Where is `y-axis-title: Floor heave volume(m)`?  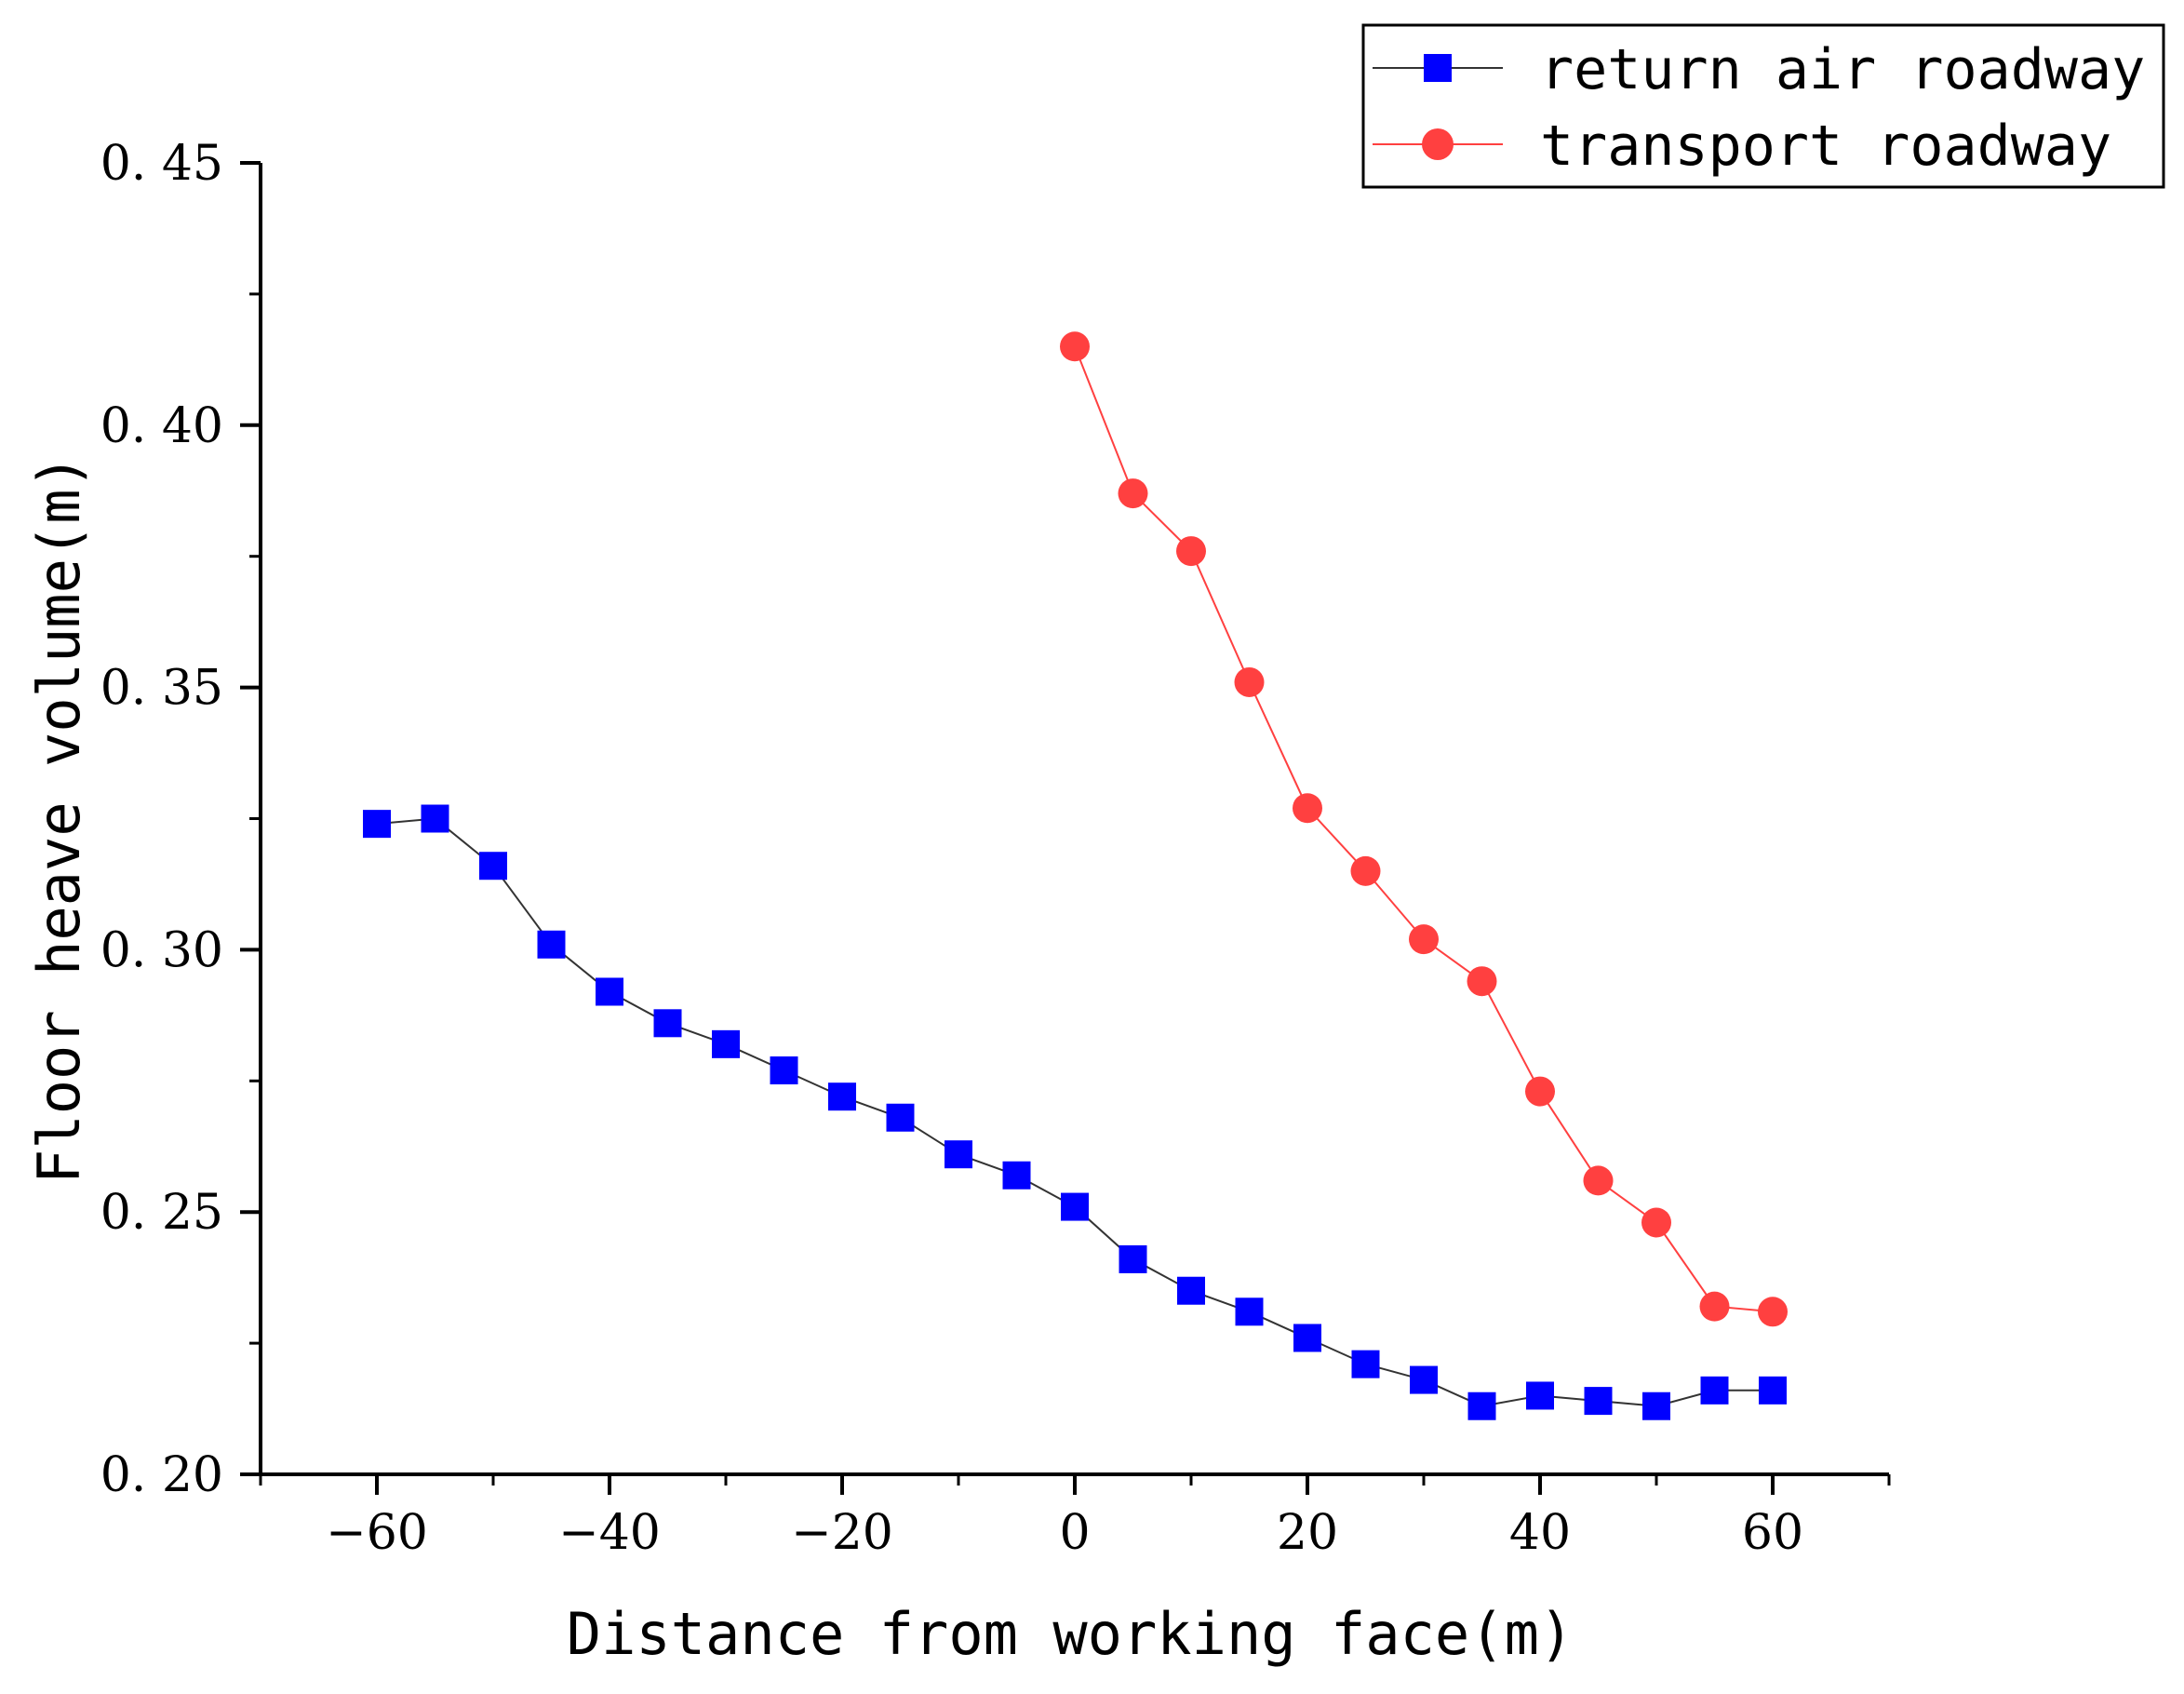
y-axis-title: Floor heave volume(m) is located at coordinates (59, 819).